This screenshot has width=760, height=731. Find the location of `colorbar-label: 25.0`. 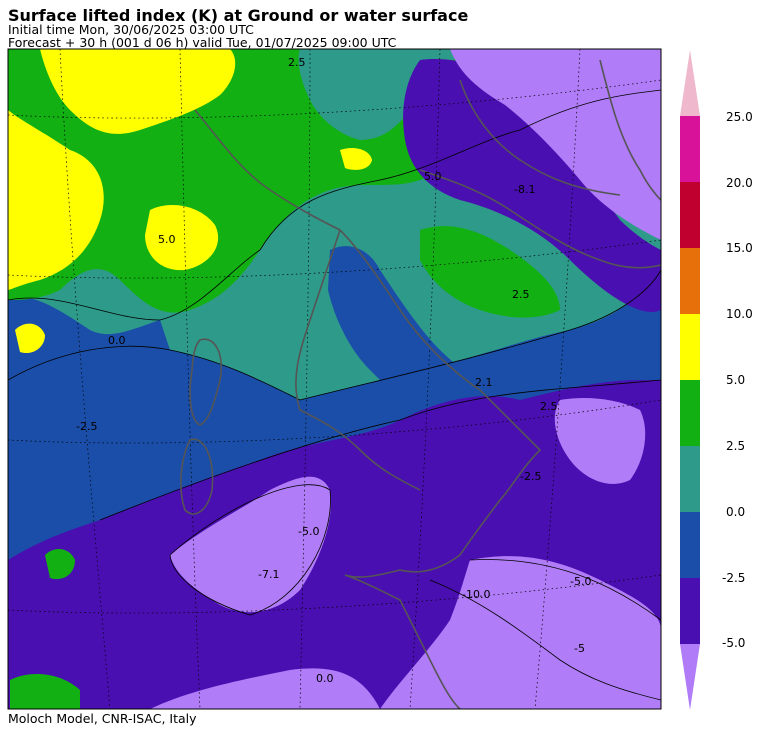

colorbar-label: 25.0 is located at coordinates (739, 117).